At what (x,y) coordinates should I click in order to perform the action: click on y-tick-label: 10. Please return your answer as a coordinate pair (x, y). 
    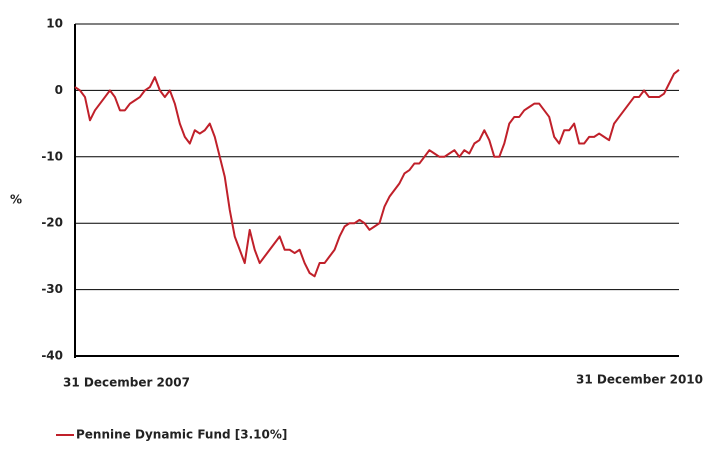
    Looking at the image, I should click on (54, 24).